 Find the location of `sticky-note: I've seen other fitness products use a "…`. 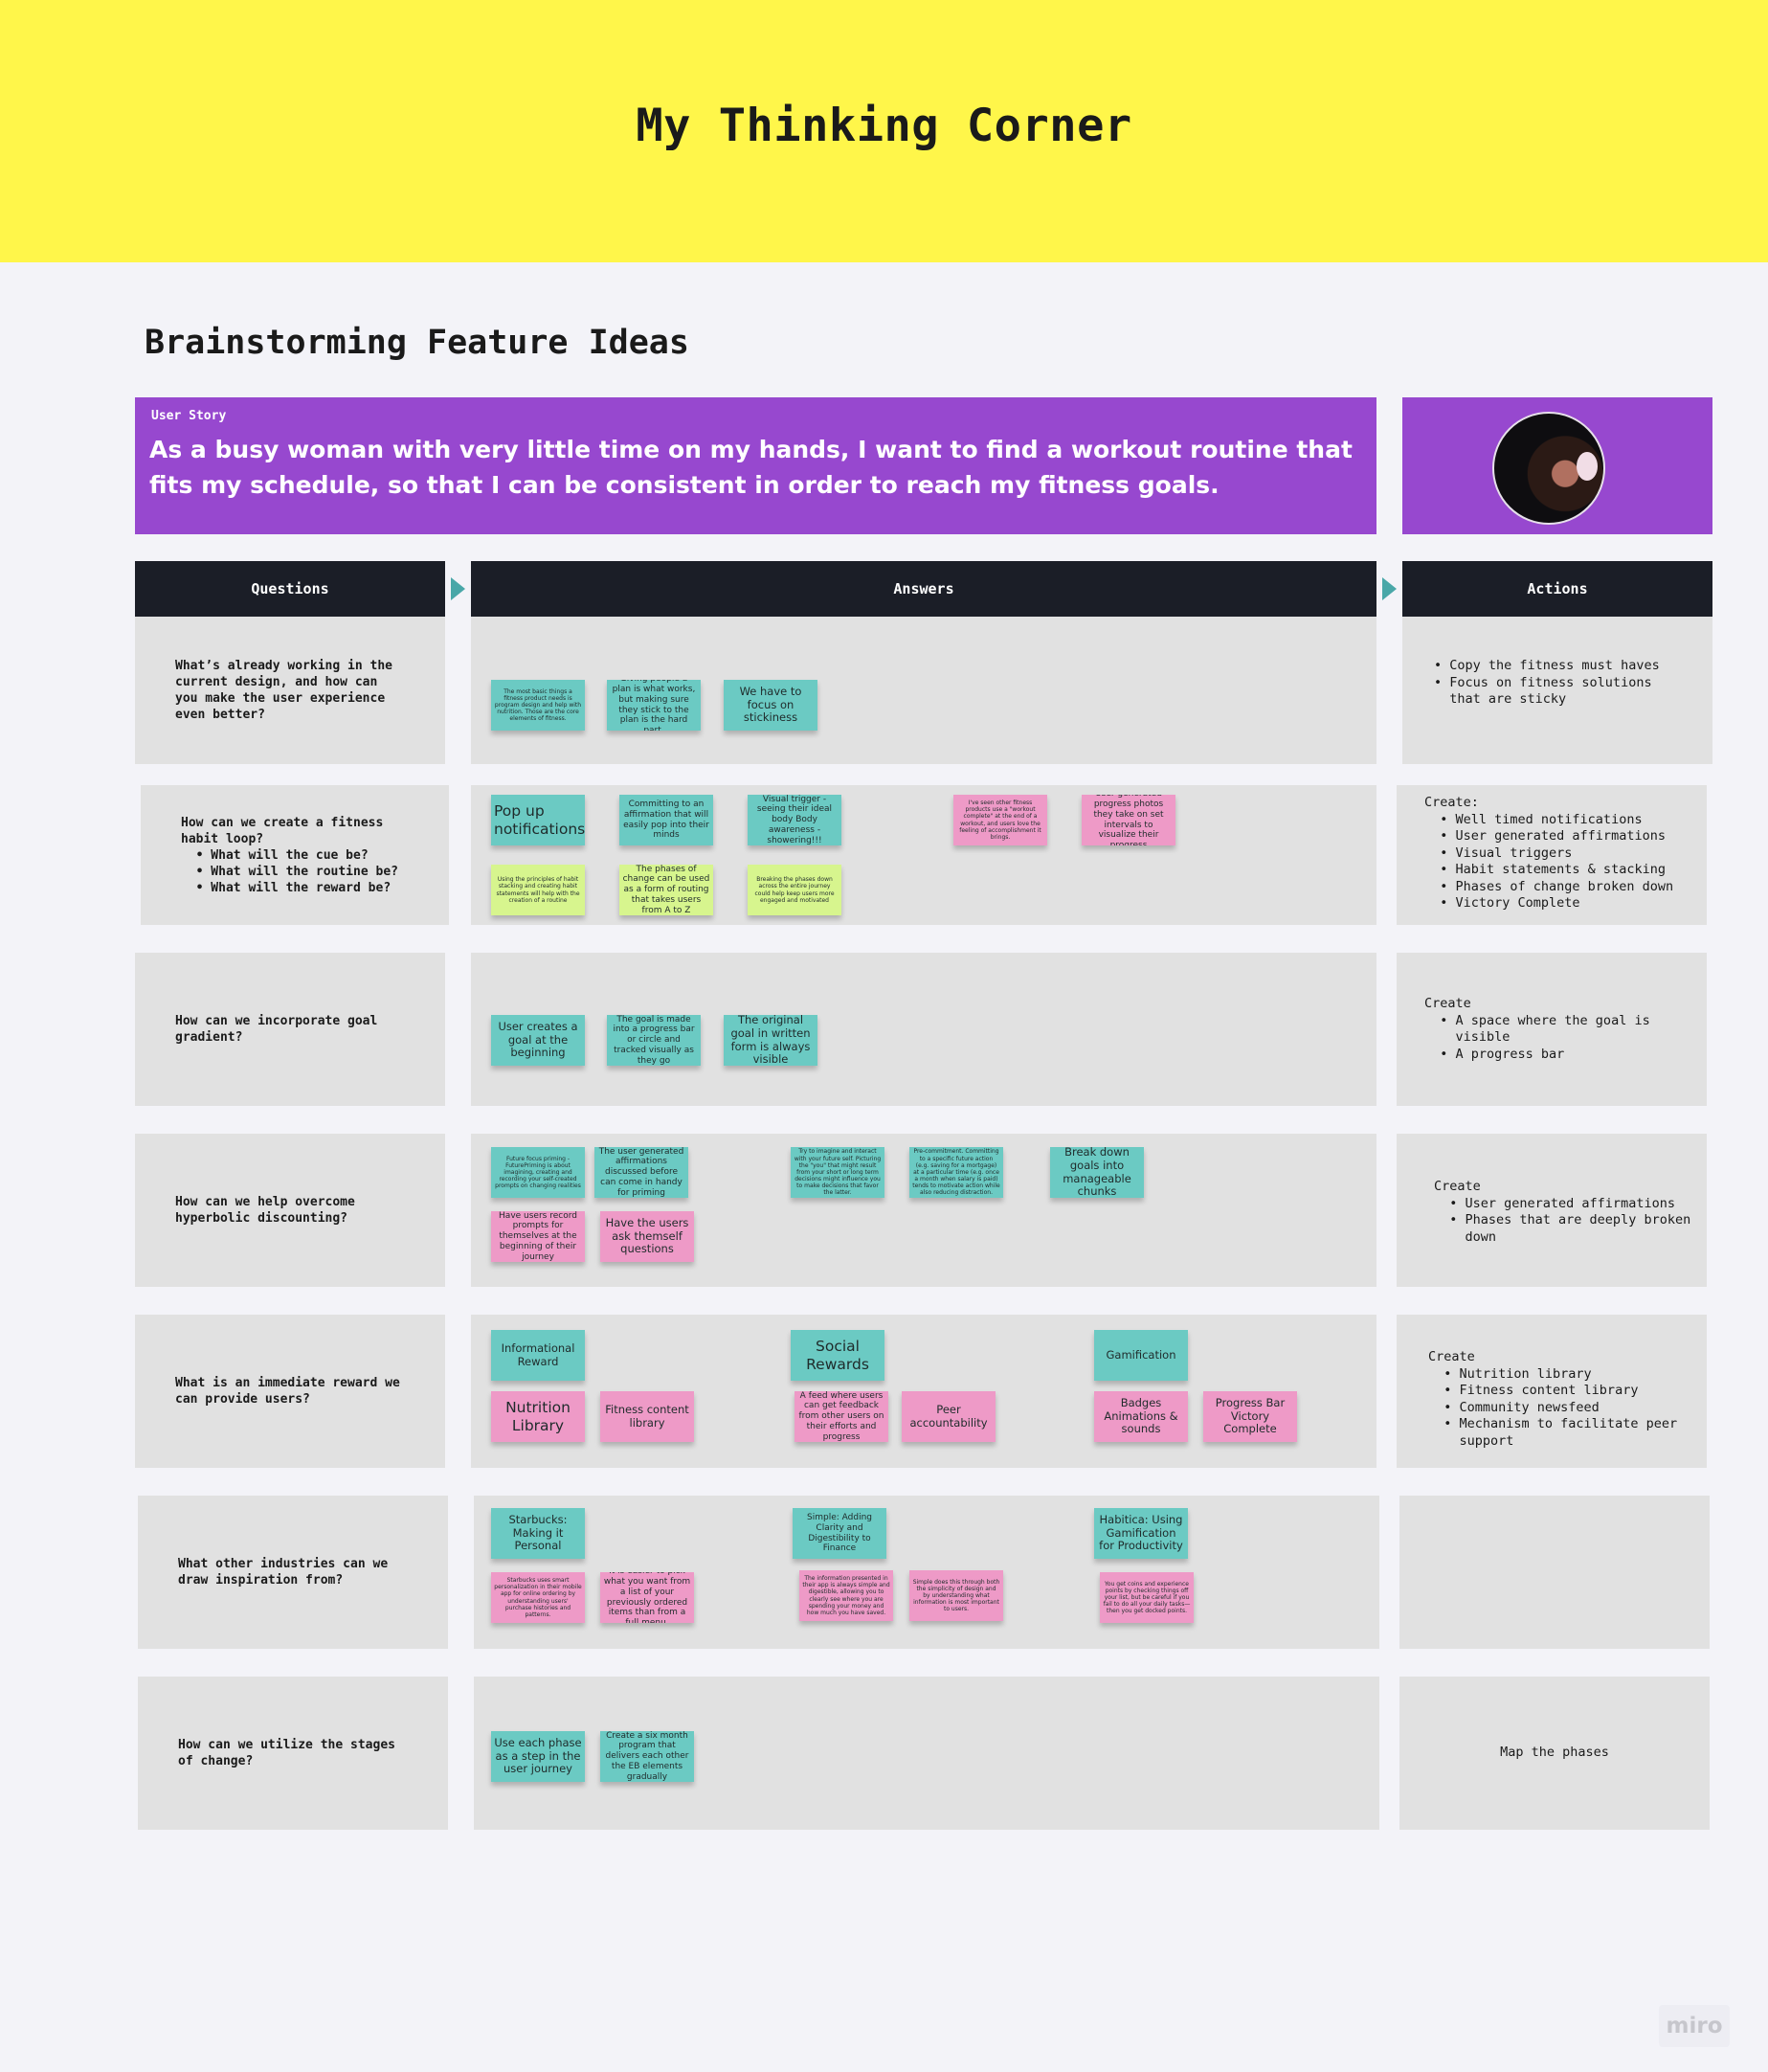

sticky-note: I've seen other fitness products use a "… is located at coordinates (1000, 820).